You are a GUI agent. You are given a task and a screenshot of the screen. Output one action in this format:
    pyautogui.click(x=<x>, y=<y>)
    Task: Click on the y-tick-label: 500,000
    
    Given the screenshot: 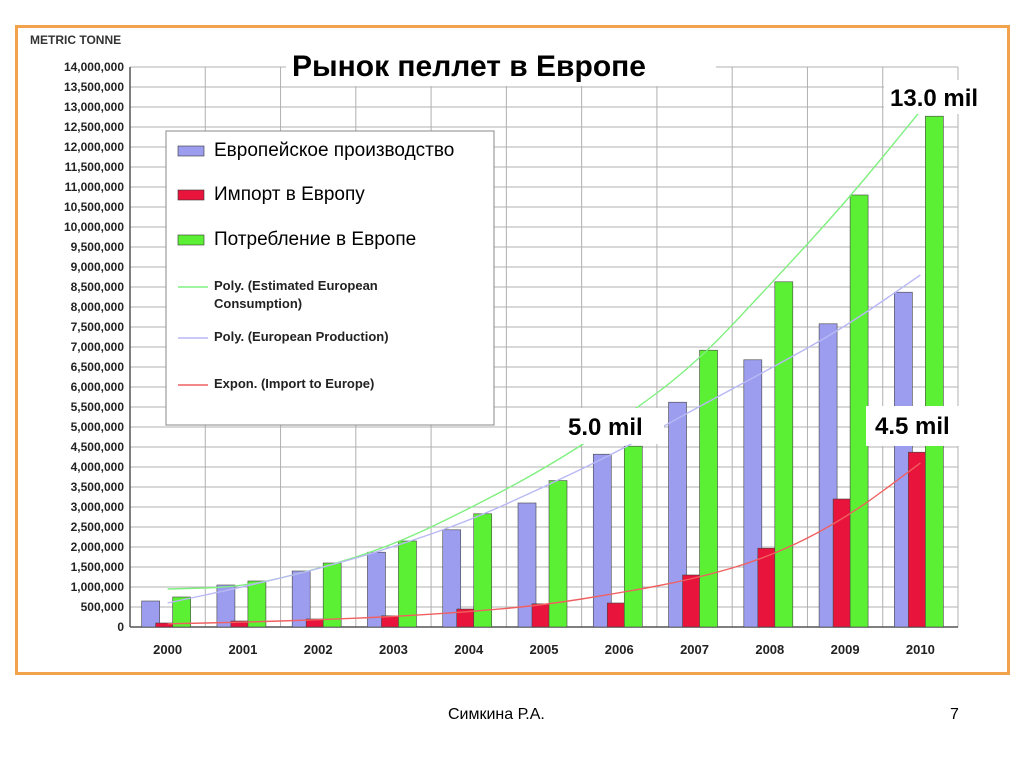 What is the action you would take?
    pyautogui.click(x=103, y=607)
    